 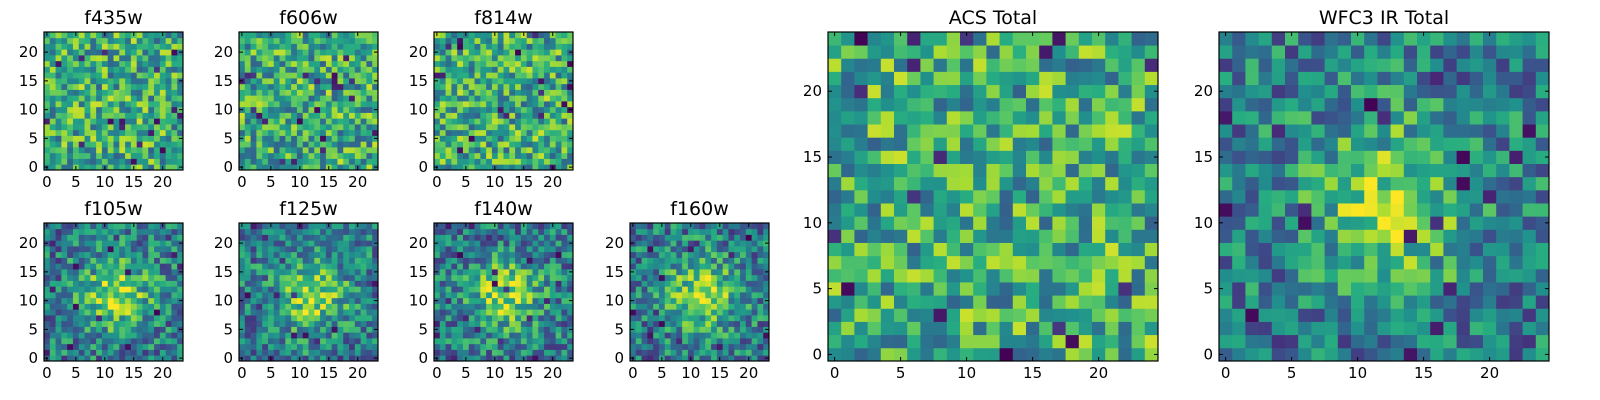 What do you see at coordinates (418, 272) in the screenshot?
I see `y-tick-label: 15` at bounding box center [418, 272].